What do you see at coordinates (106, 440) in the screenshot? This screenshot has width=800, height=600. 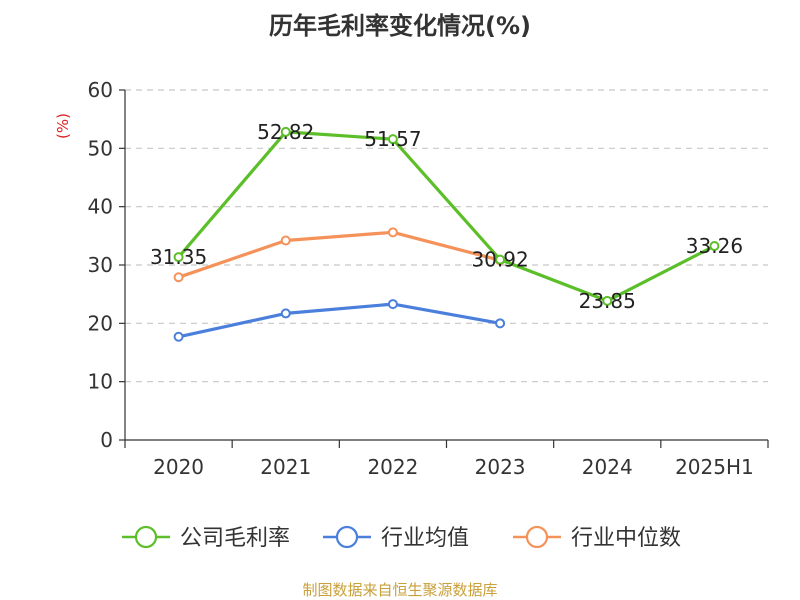 I see `y-tick-label: 0` at bounding box center [106, 440].